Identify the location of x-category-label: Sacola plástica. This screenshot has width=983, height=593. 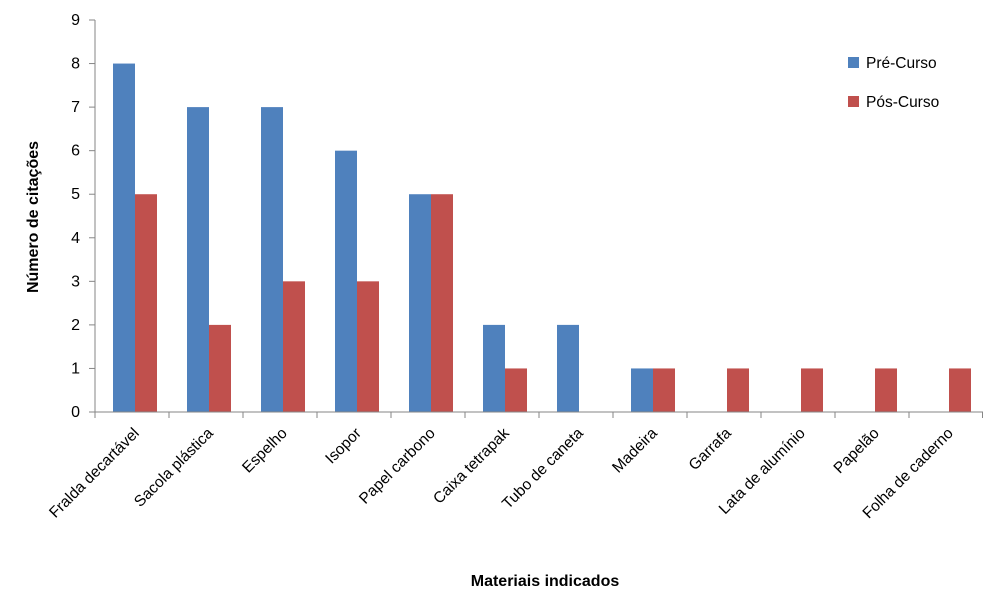
(174, 468).